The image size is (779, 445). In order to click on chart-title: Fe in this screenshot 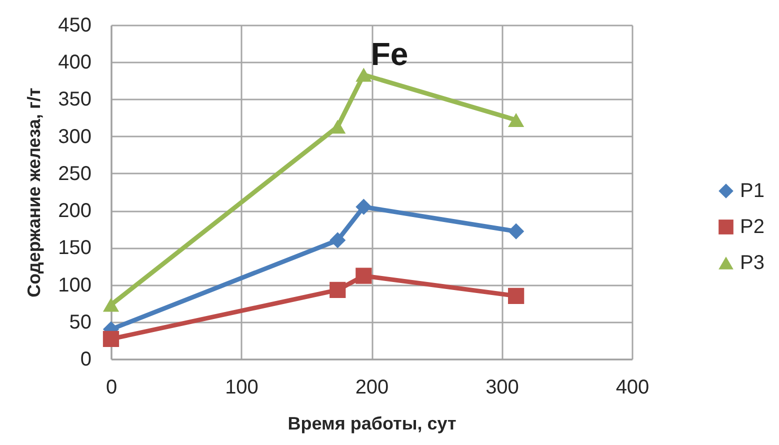, I will do `click(389, 54)`.